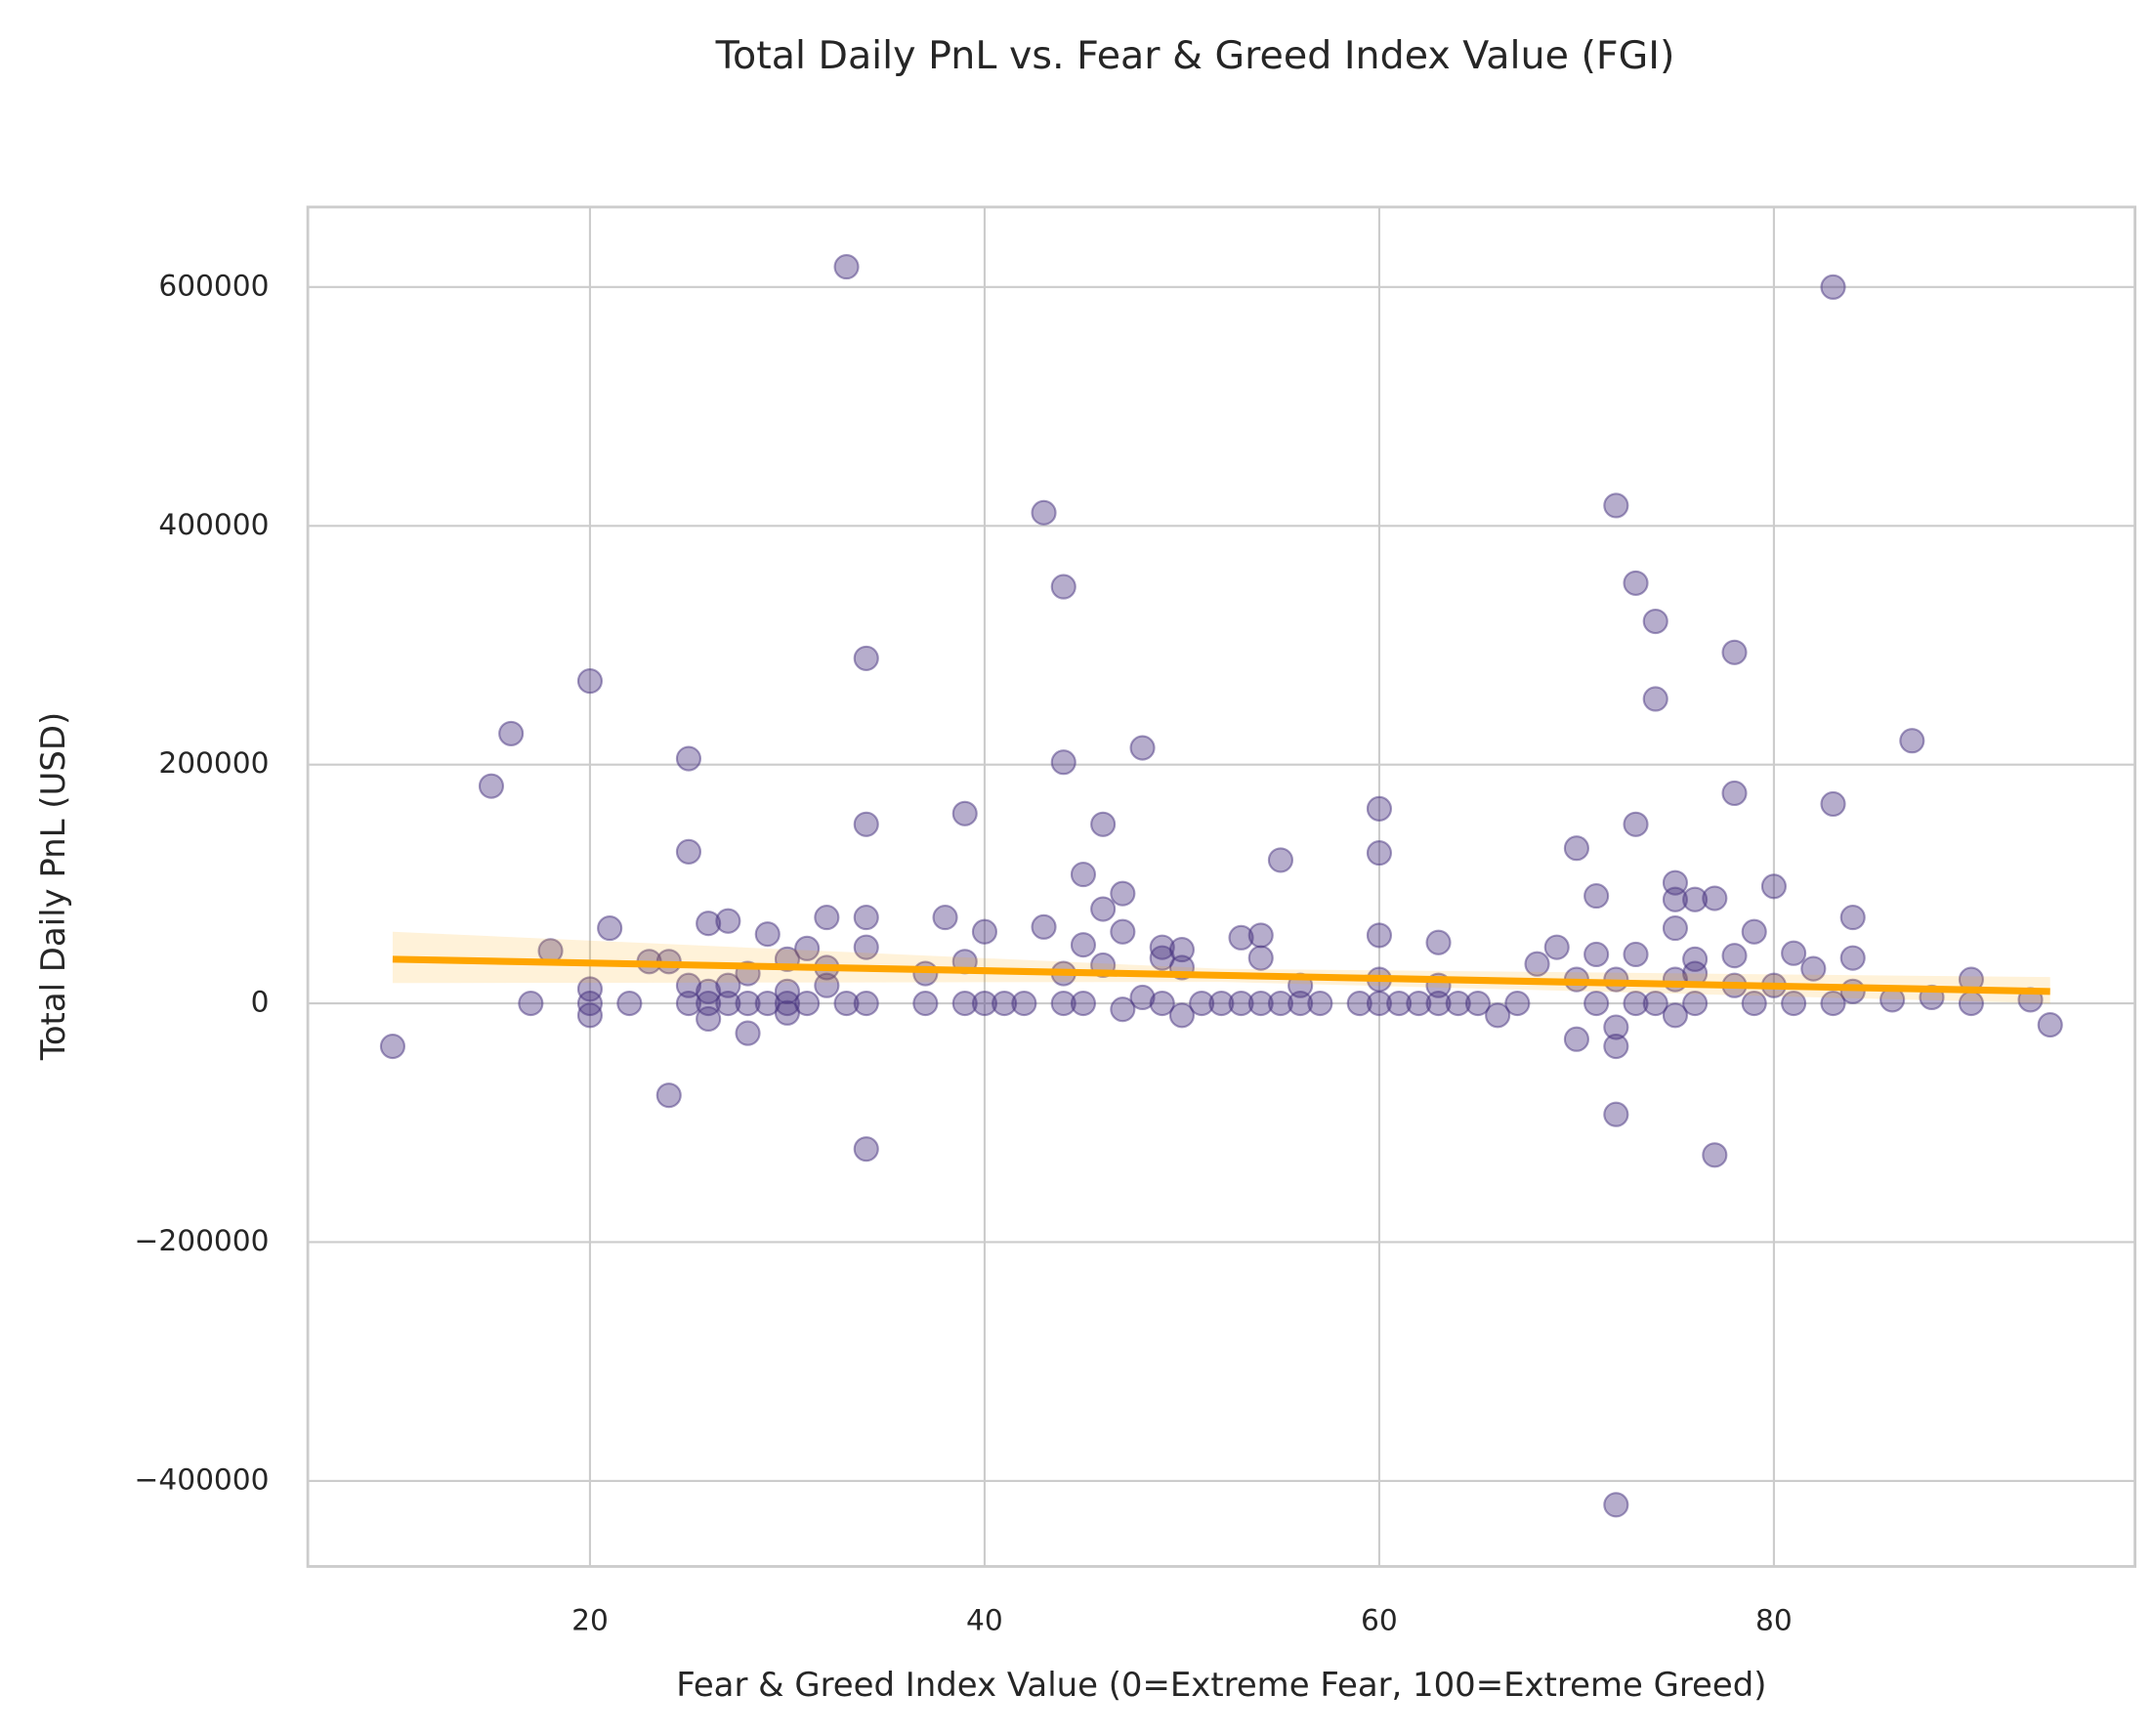  Describe the element at coordinates (213, 285) in the screenshot. I see `y-tick-label: 600000` at that location.